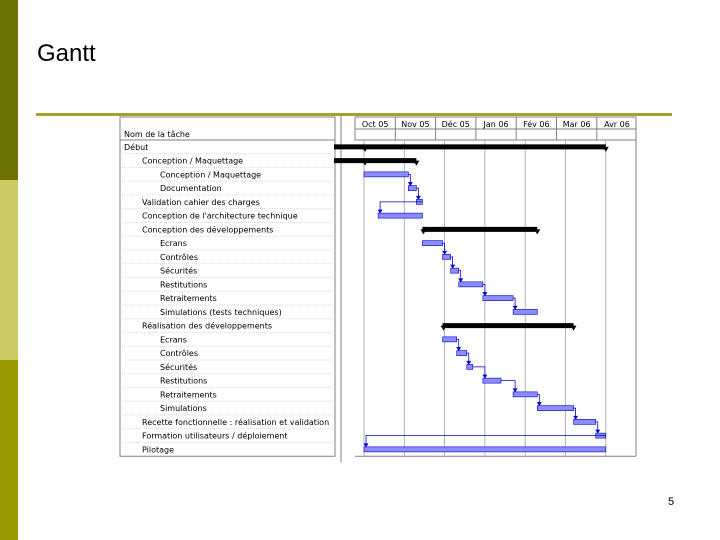 The image size is (720, 540). I want to click on month-label: Nov 05, so click(415, 124).